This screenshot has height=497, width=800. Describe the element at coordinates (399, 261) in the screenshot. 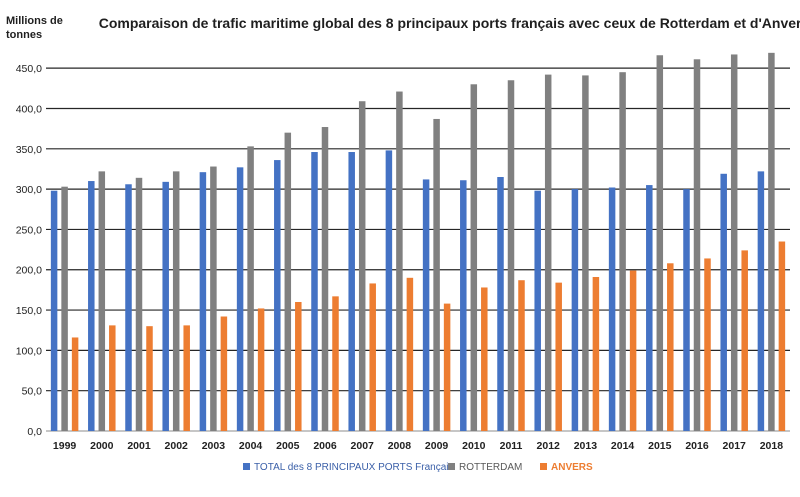

I see `bar-rotterdam-2008` at that location.